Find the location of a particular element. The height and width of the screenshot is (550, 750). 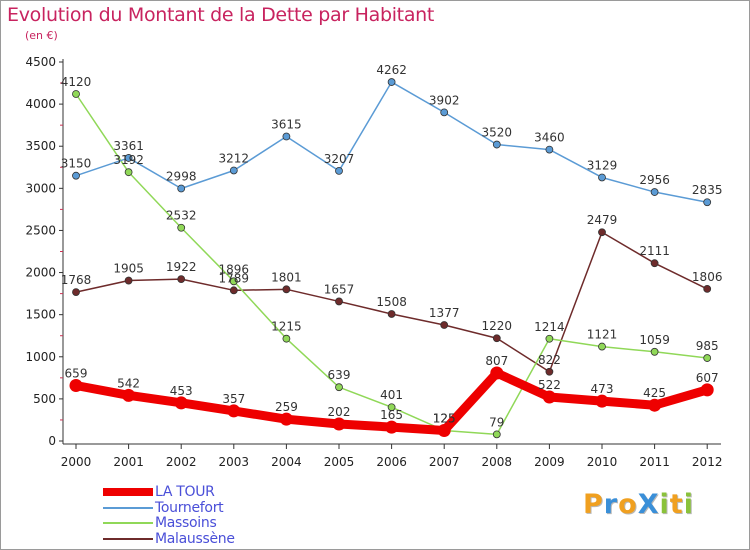

data-label: 3902 is located at coordinates (444, 100).